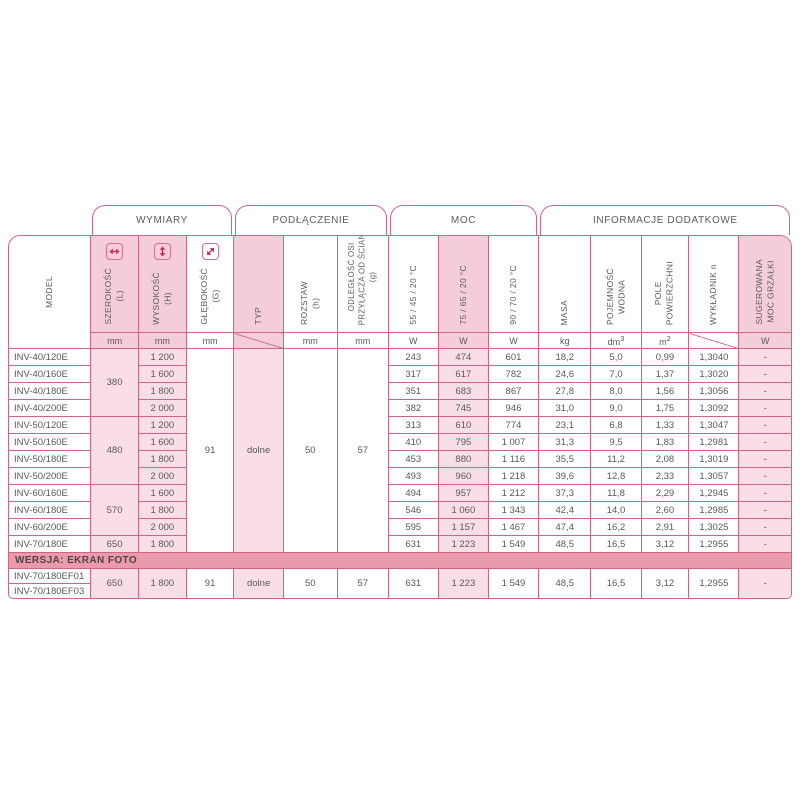  What do you see at coordinates (162, 357) in the screenshot?
I see `cell-height: 1 200` at bounding box center [162, 357].